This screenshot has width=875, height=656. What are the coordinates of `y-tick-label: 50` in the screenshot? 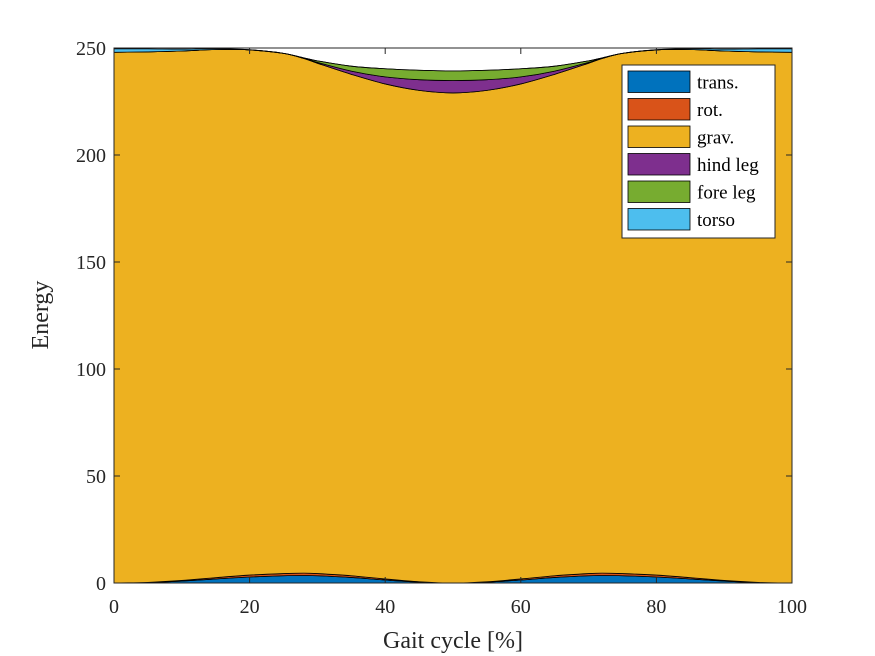 It's located at (96, 477).